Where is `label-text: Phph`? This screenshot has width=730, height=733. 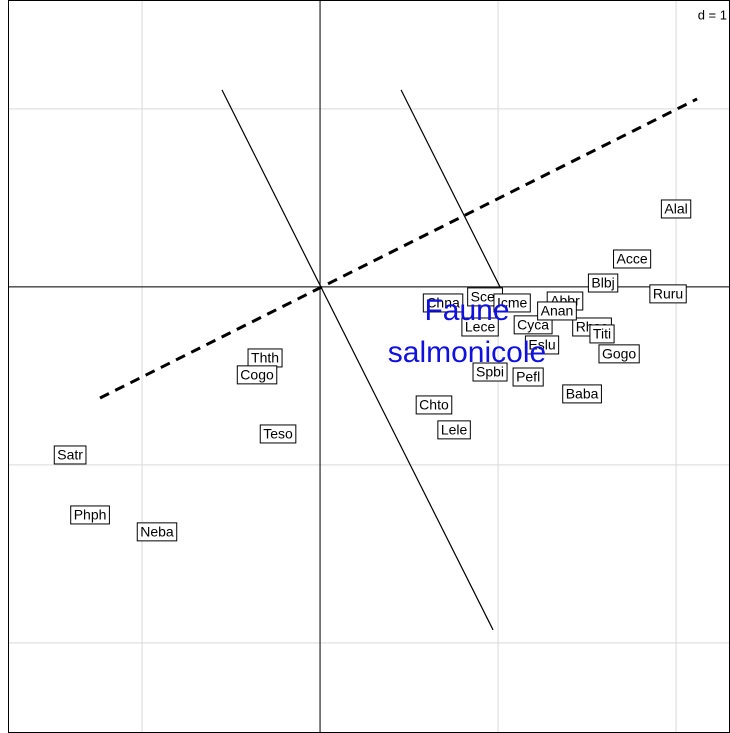
label-text: Phph is located at coordinates (90, 515).